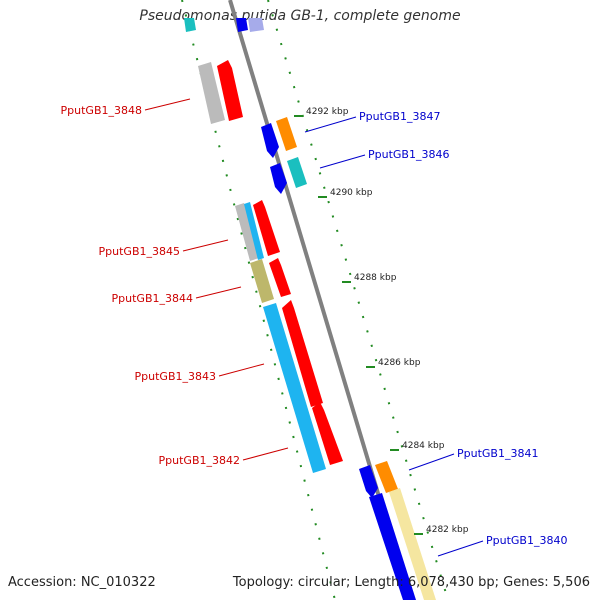 The height and width of the screenshot is (600, 600). What do you see at coordinates (423, 446) in the screenshot?
I see `scale-label: 4284 kbp` at bounding box center [423, 446].